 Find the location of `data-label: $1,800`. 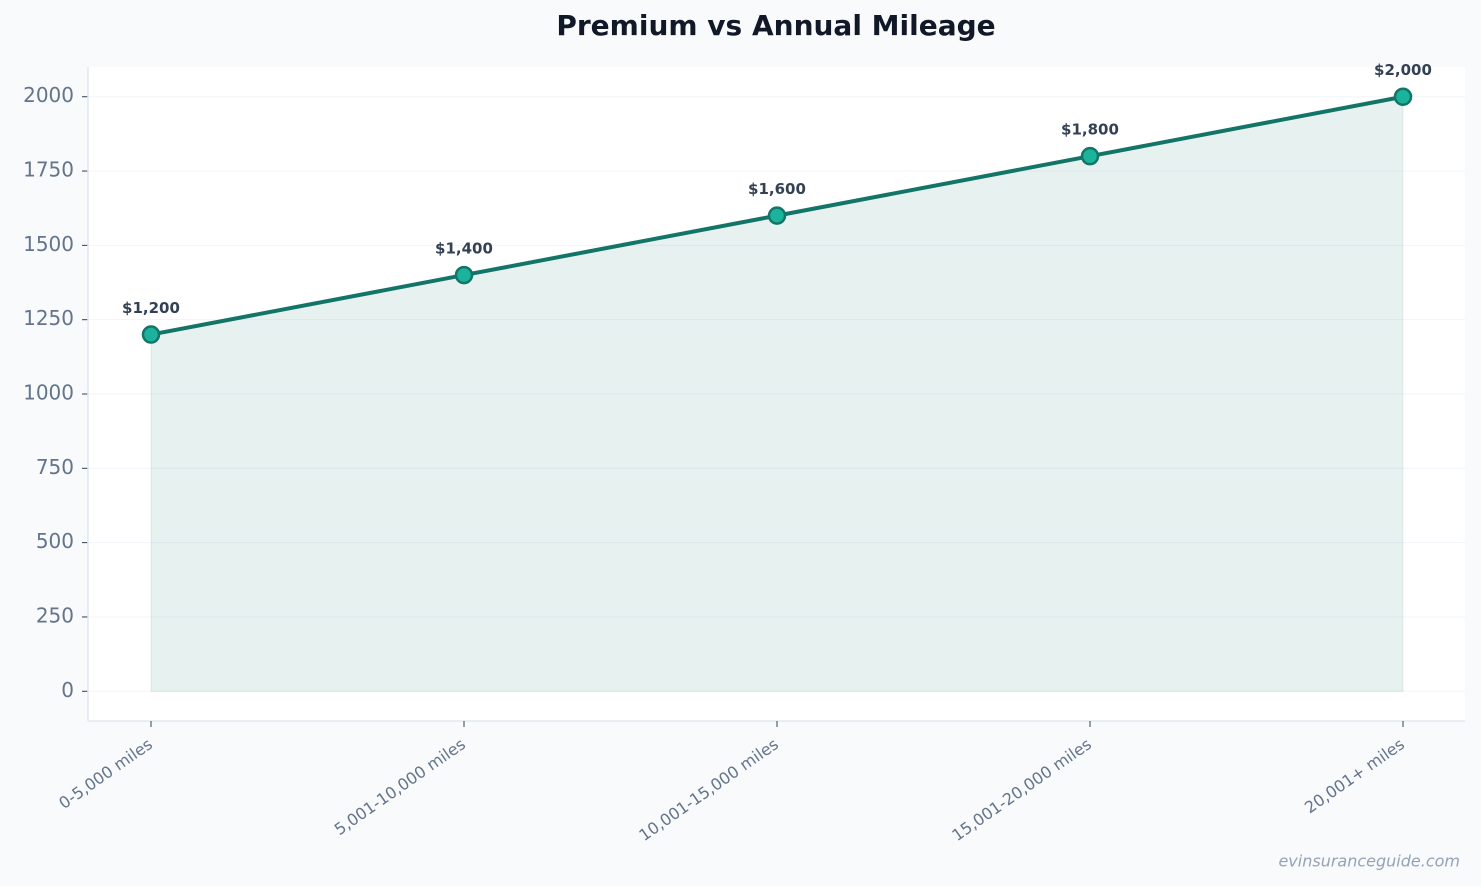

data-label: $1,800 is located at coordinates (1090, 130).